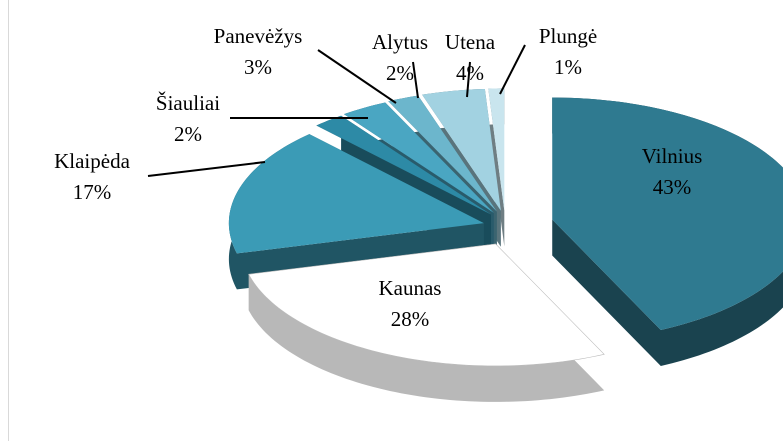 Image resolution: width=783 pixels, height=441 pixels. I want to click on category-label: Šiauliai, so click(188, 103).